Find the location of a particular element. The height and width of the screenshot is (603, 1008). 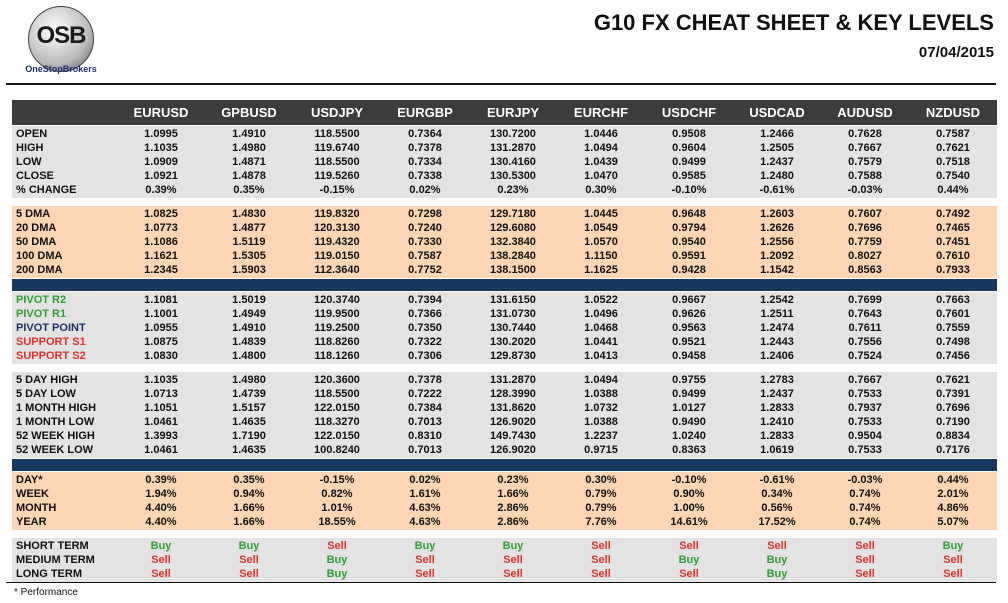

cell-value: 1.5305 is located at coordinates (249, 256).